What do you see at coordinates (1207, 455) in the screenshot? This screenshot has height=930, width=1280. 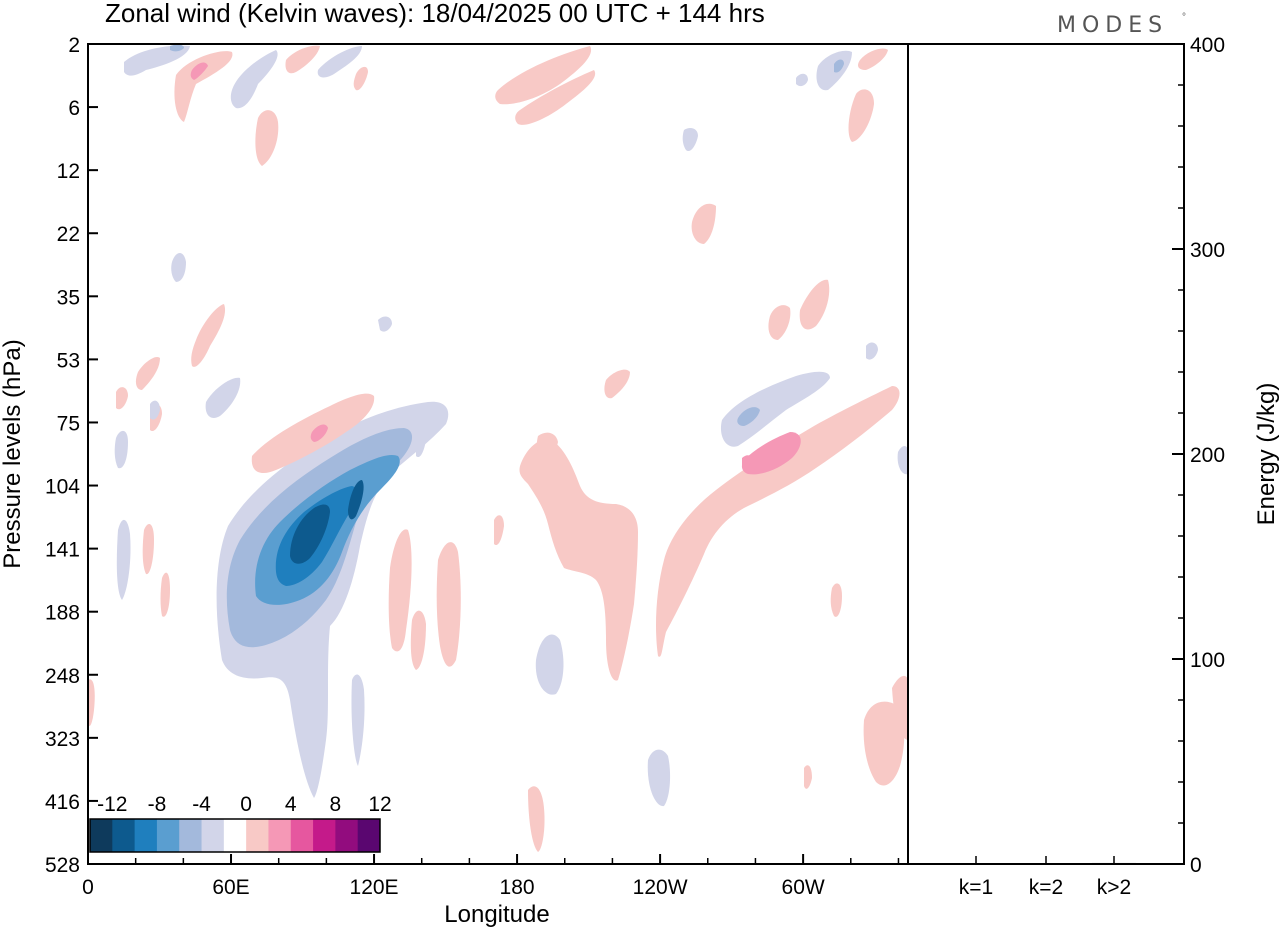 I see `energy-tick-label: 200` at bounding box center [1207, 455].